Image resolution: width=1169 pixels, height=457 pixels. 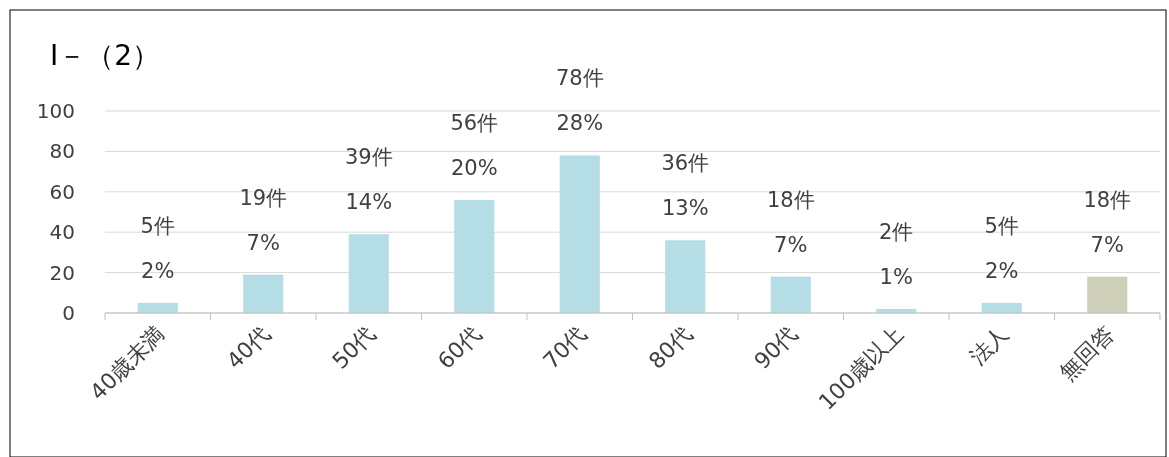 What do you see at coordinates (263, 220) in the screenshot?
I see `data-label: 19件 7%` at bounding box center [263, 220].